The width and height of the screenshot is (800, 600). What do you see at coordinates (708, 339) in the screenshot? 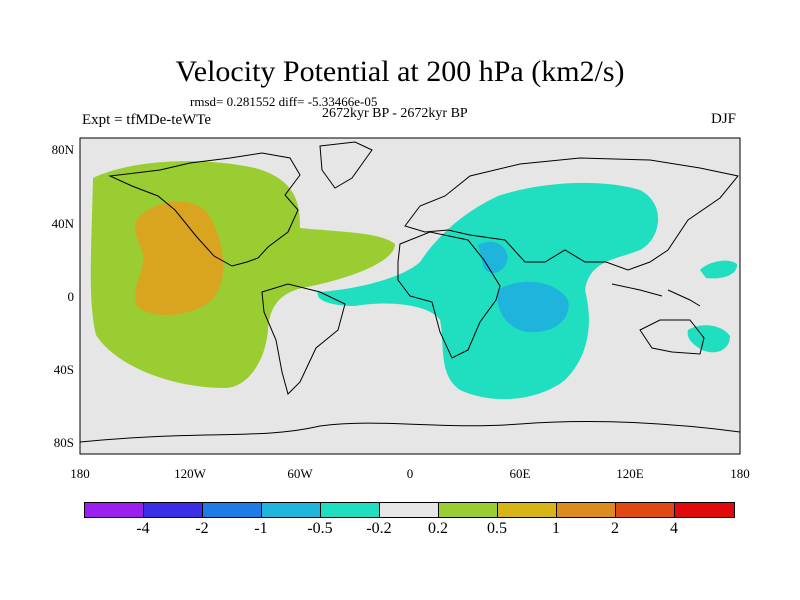
I see `west-pacific-negative-south-region` at bounding box center [708, 339].